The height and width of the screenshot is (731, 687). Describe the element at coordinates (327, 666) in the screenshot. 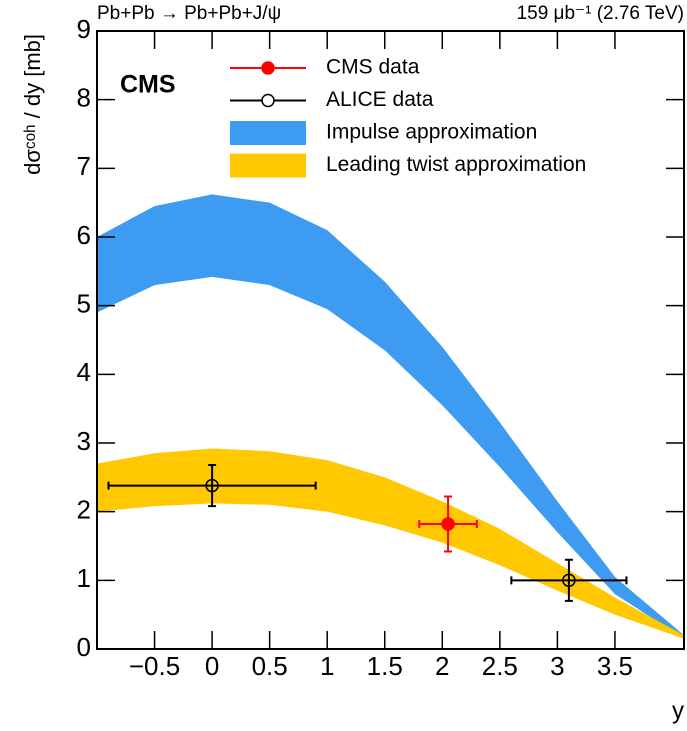

I see `x-tick-label: 1` at that location.